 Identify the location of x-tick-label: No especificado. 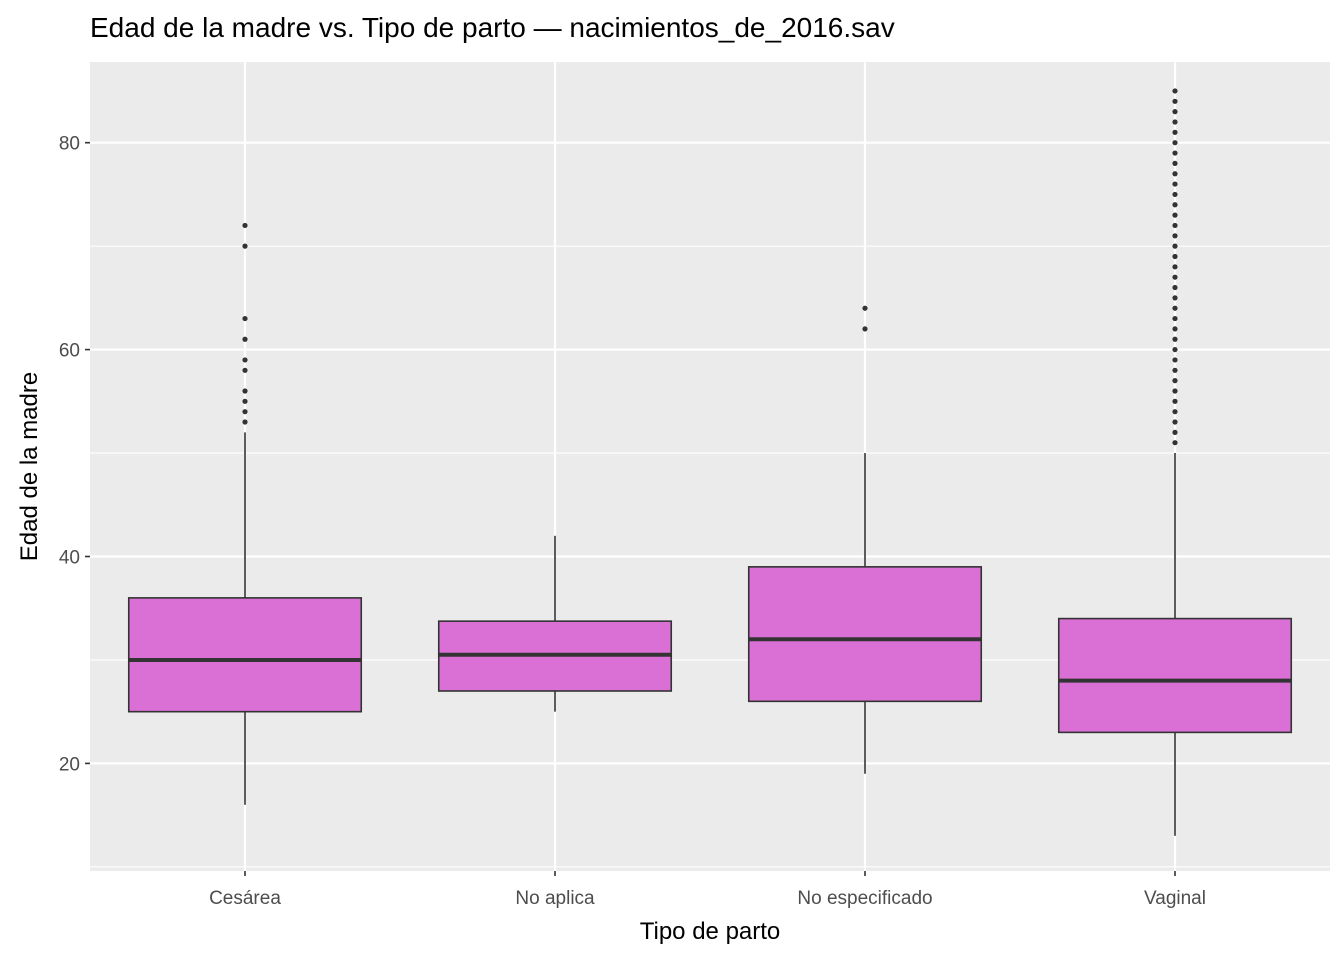
(864, 898).